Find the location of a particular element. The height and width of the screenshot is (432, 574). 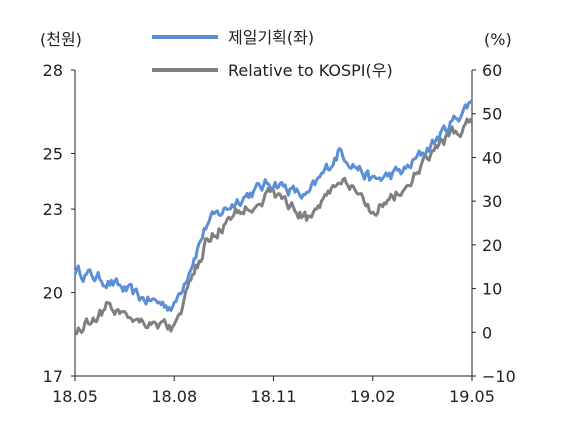

x-tick-label: 18.05 is located at coordinates (75, 396).